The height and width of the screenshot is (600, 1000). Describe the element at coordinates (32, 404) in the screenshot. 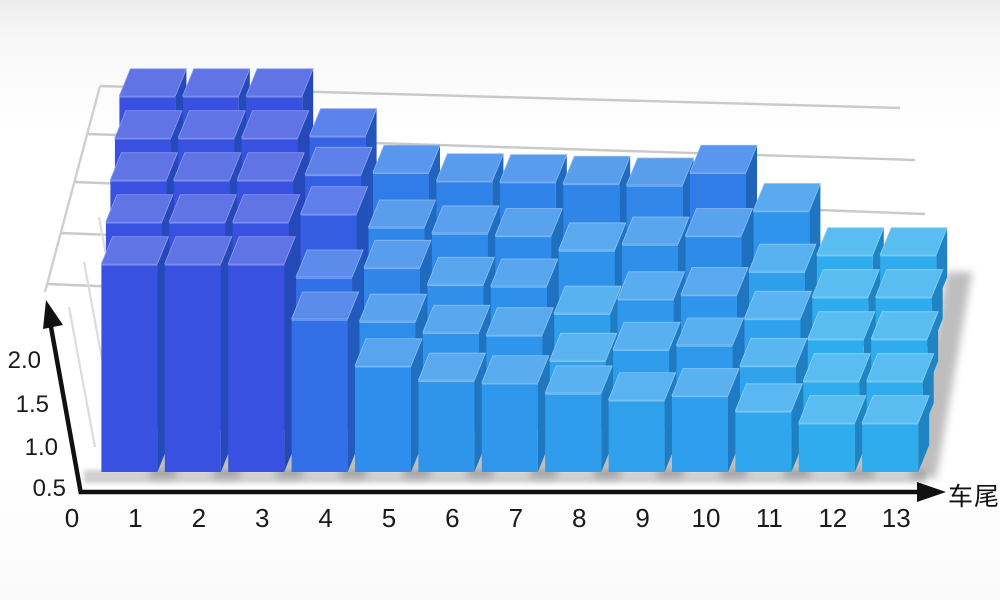

I see `y-tick-label: 1.5` at that location.